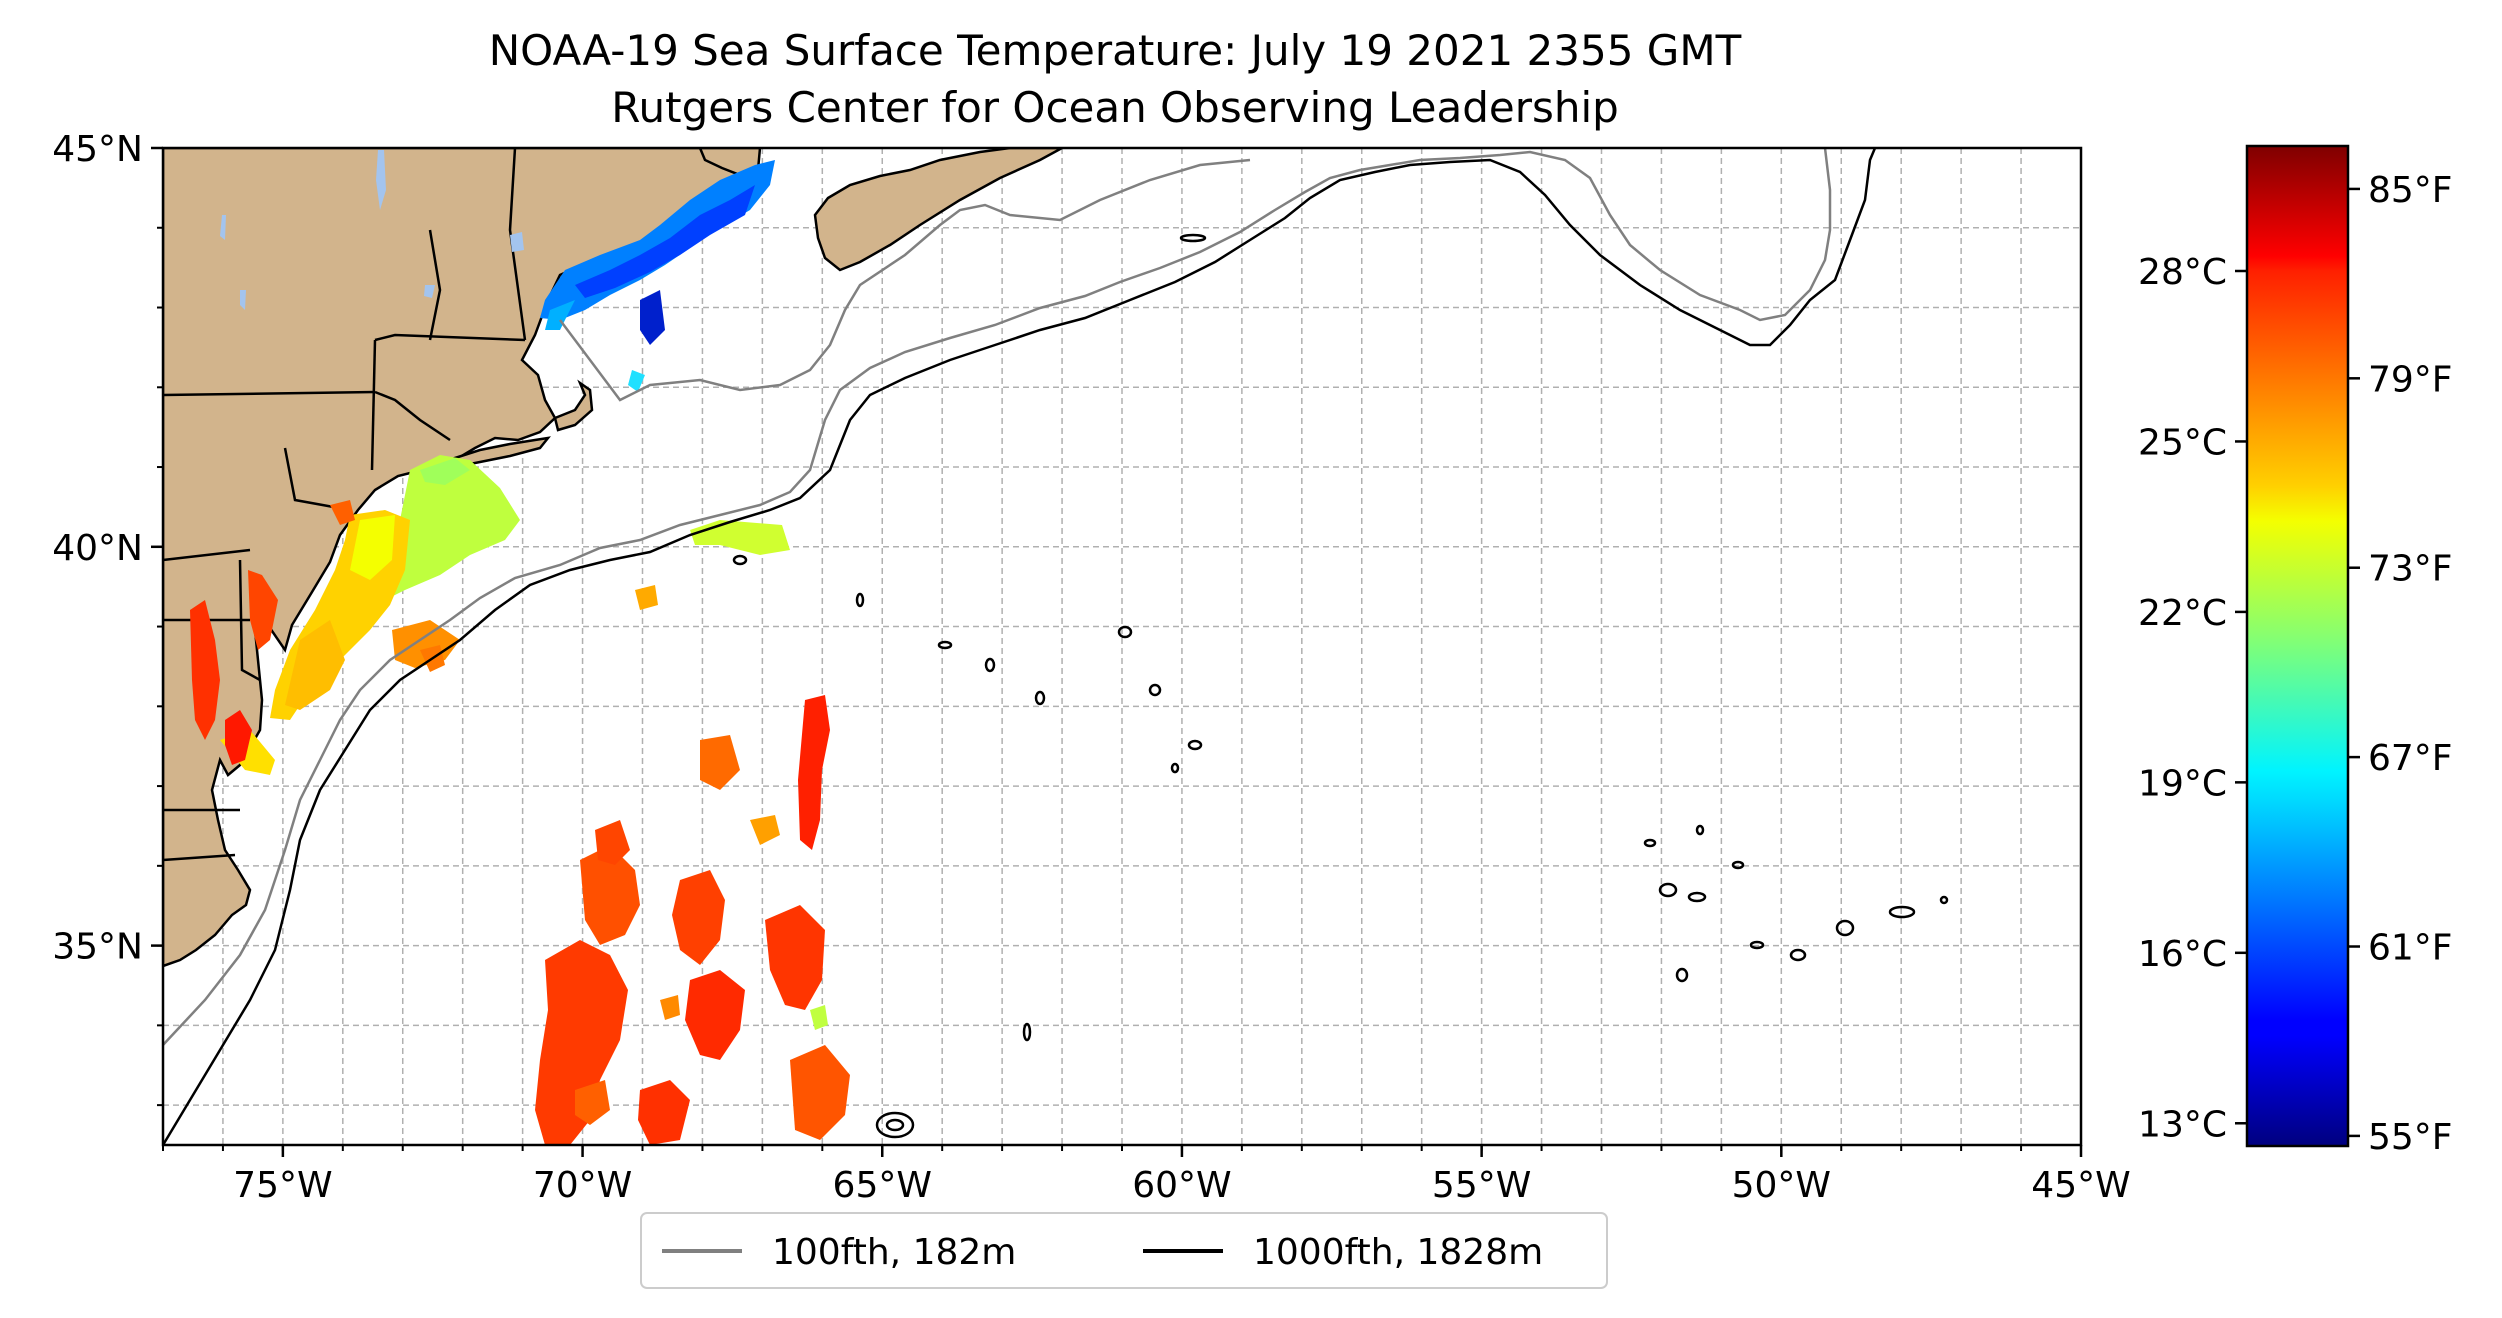 This screenshot has height=1318, width=2502. I want to click on y-tick-label: 40°N, so click(97, 548).